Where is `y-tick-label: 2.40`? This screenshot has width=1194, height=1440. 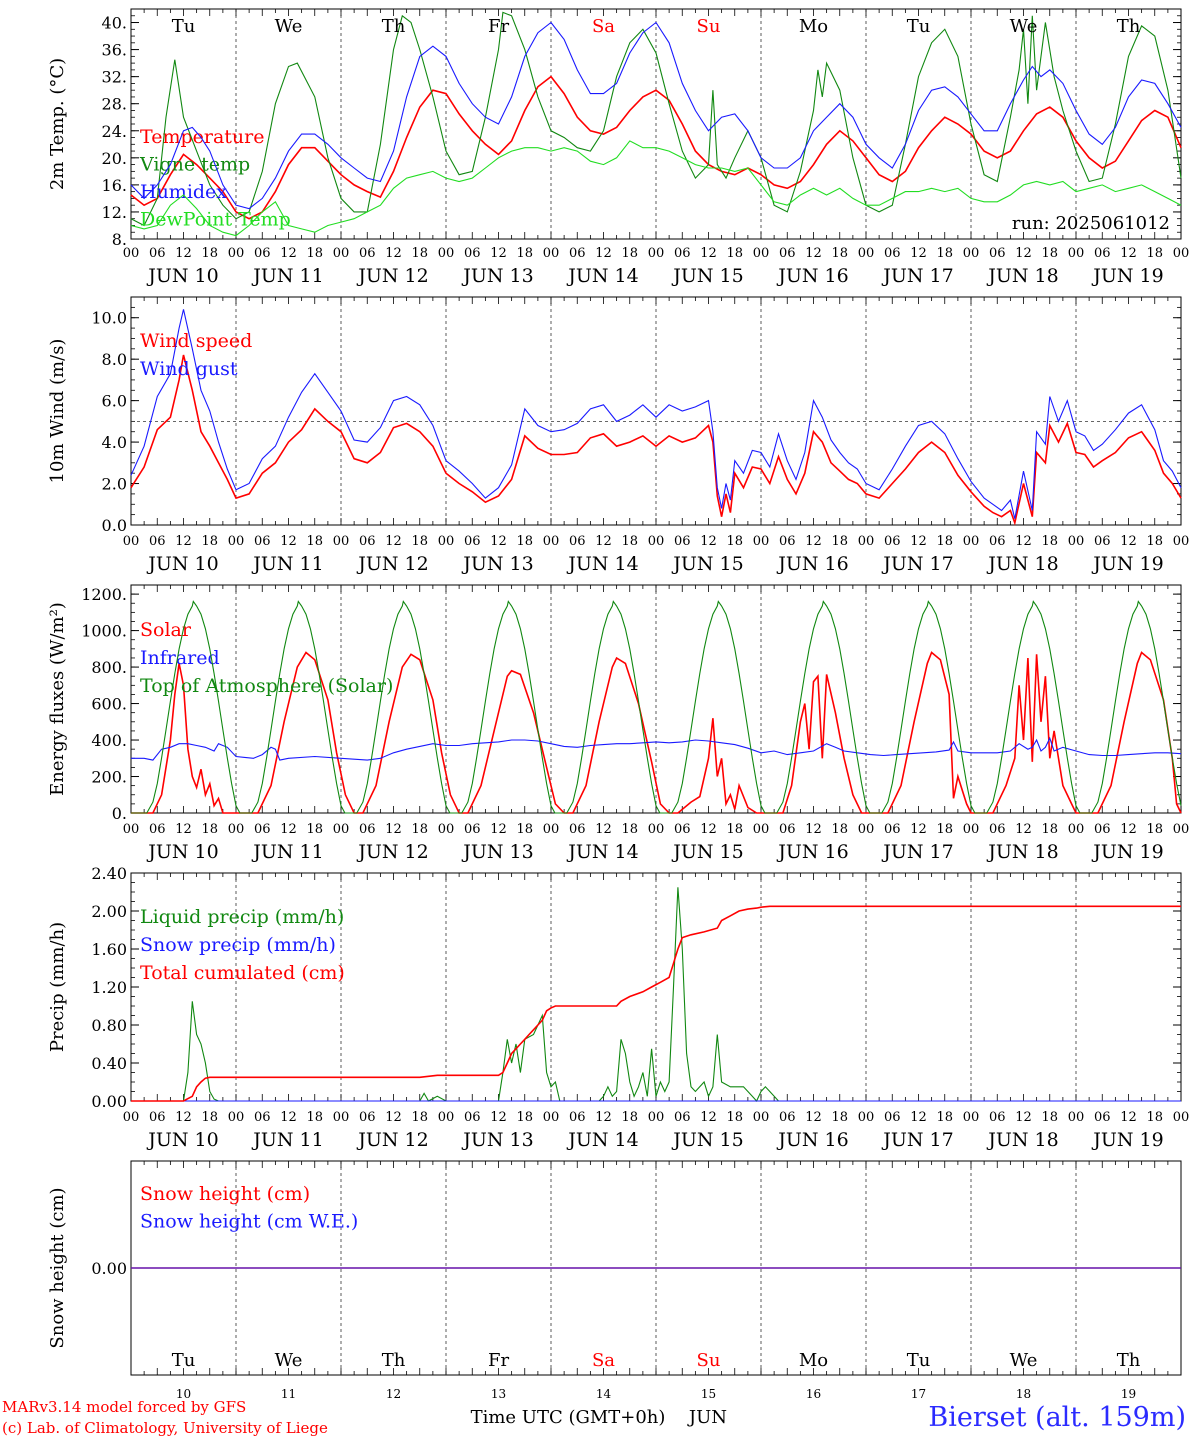 y-tick-label: 2.40 is located at coordinates (109, 873).